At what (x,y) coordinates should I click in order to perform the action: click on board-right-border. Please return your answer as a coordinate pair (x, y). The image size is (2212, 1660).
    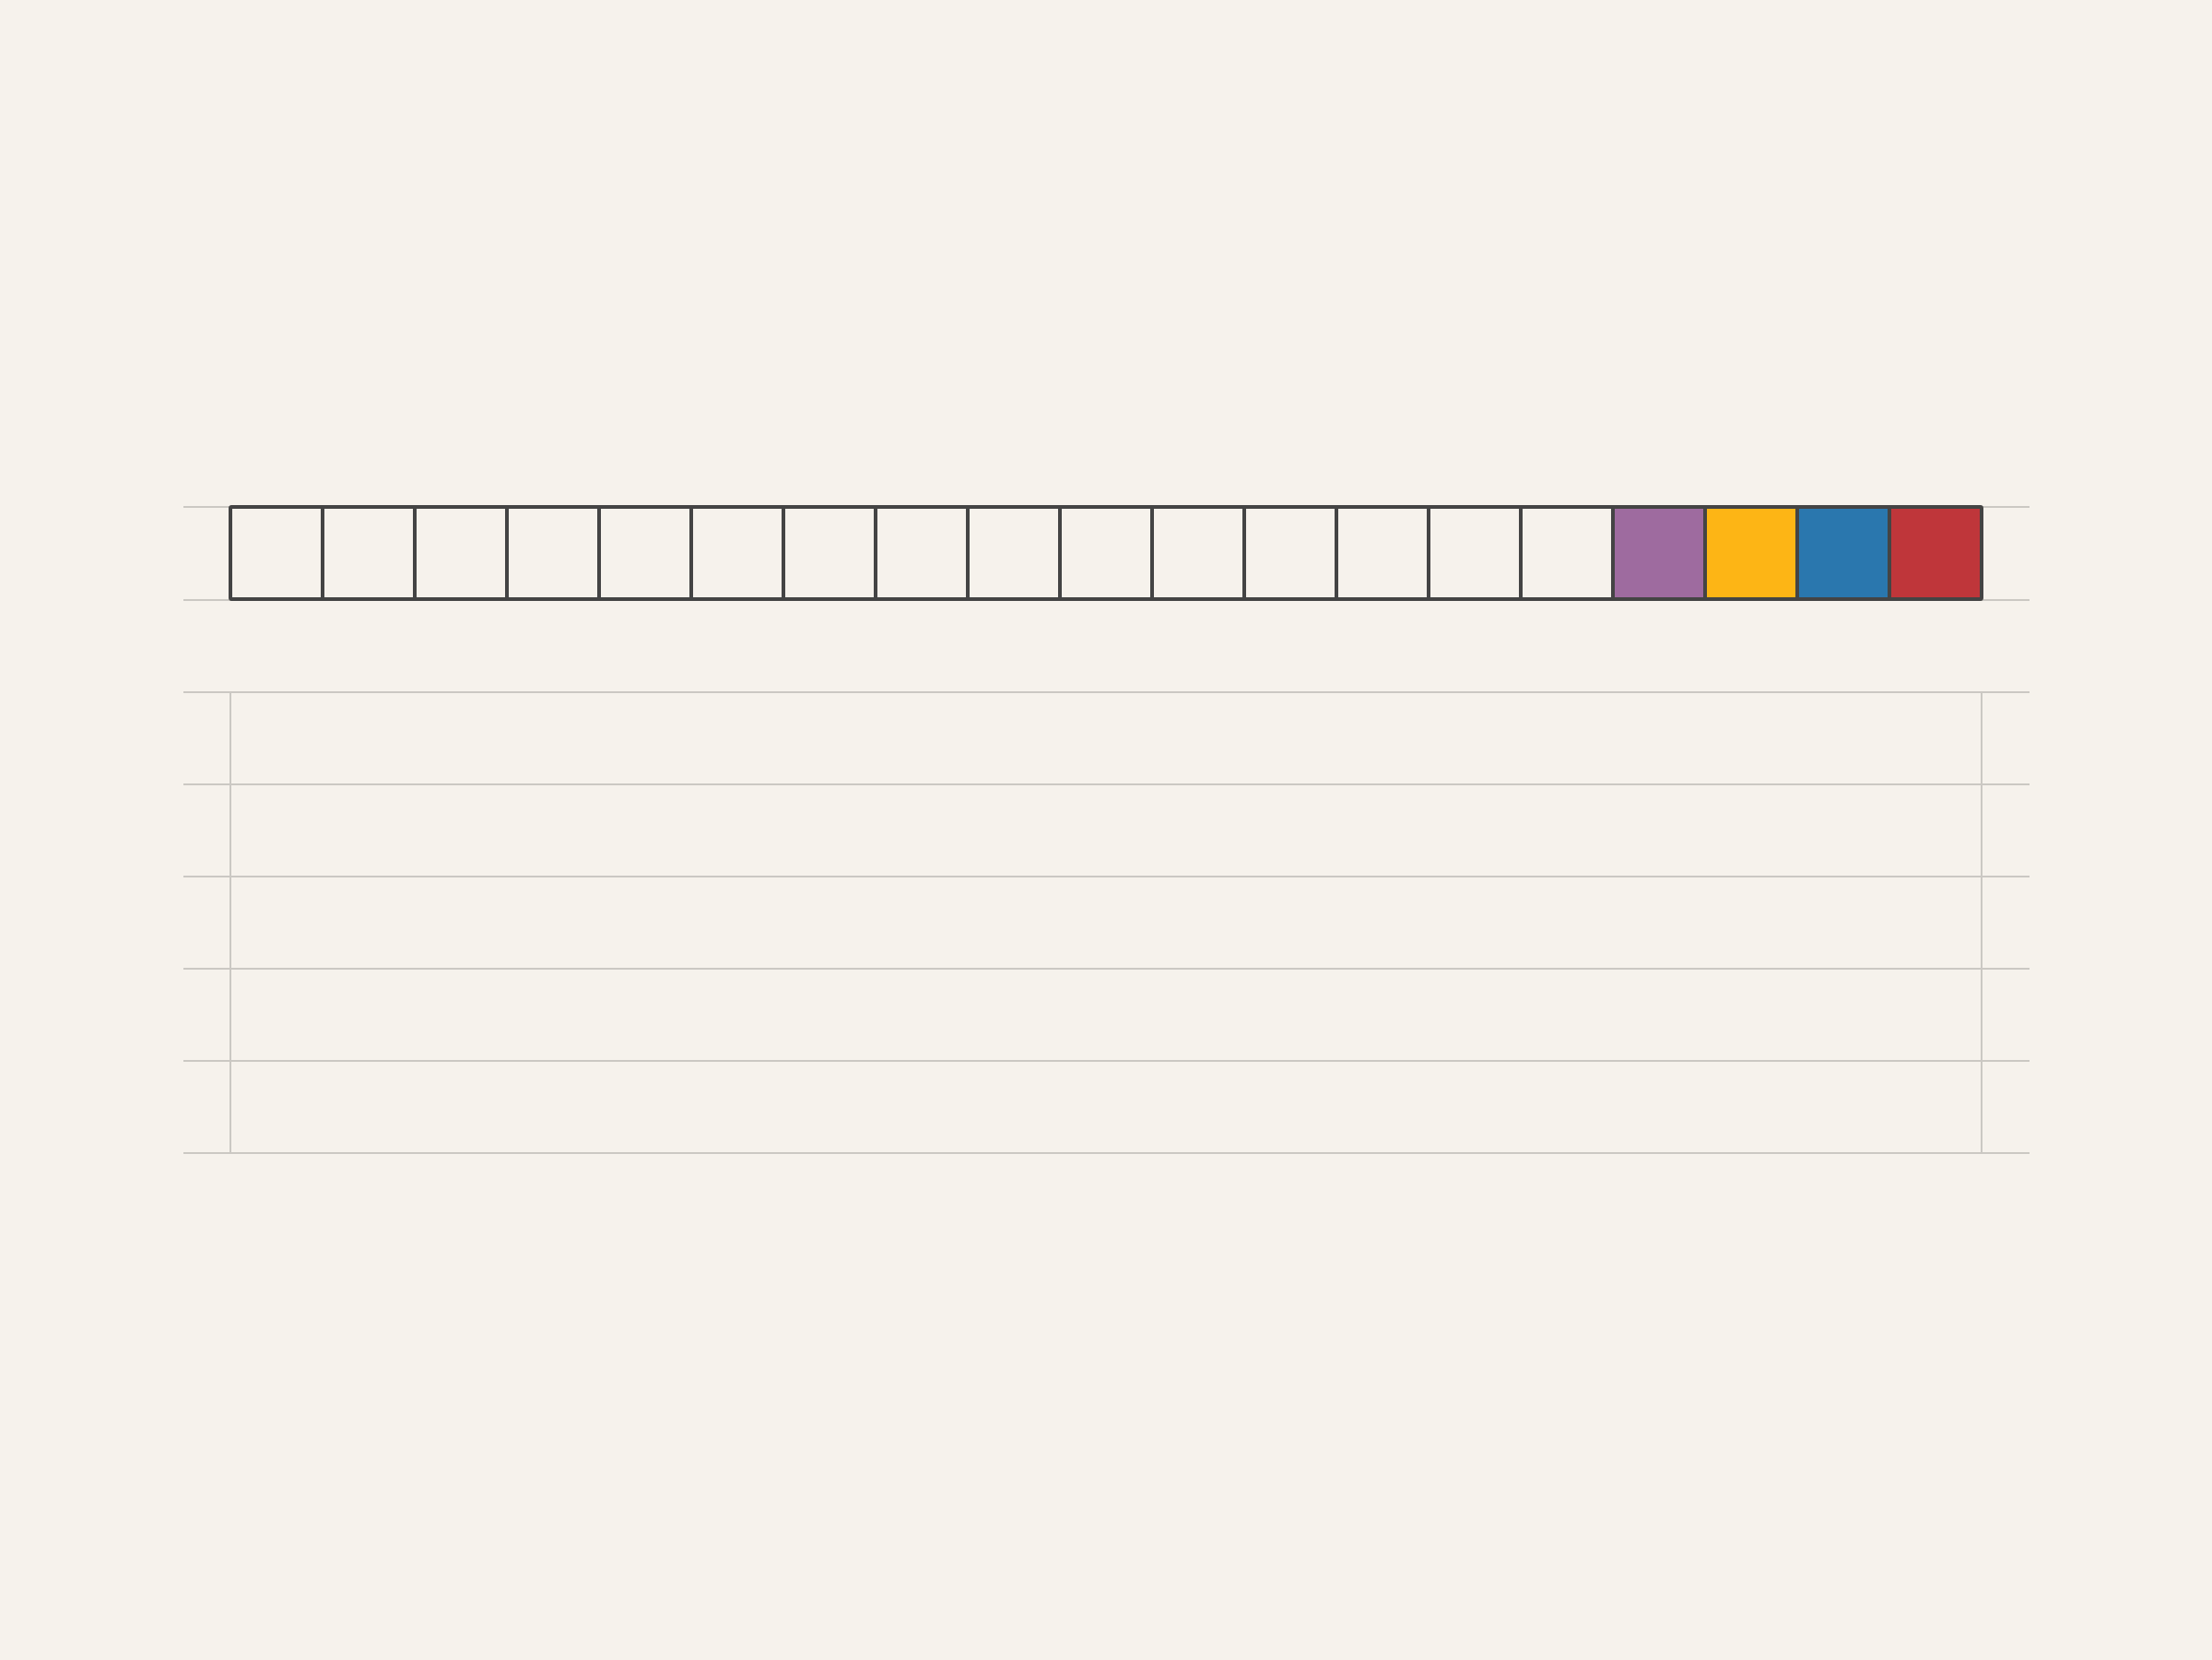
    Looking at the image, I should click on (1982, 922).